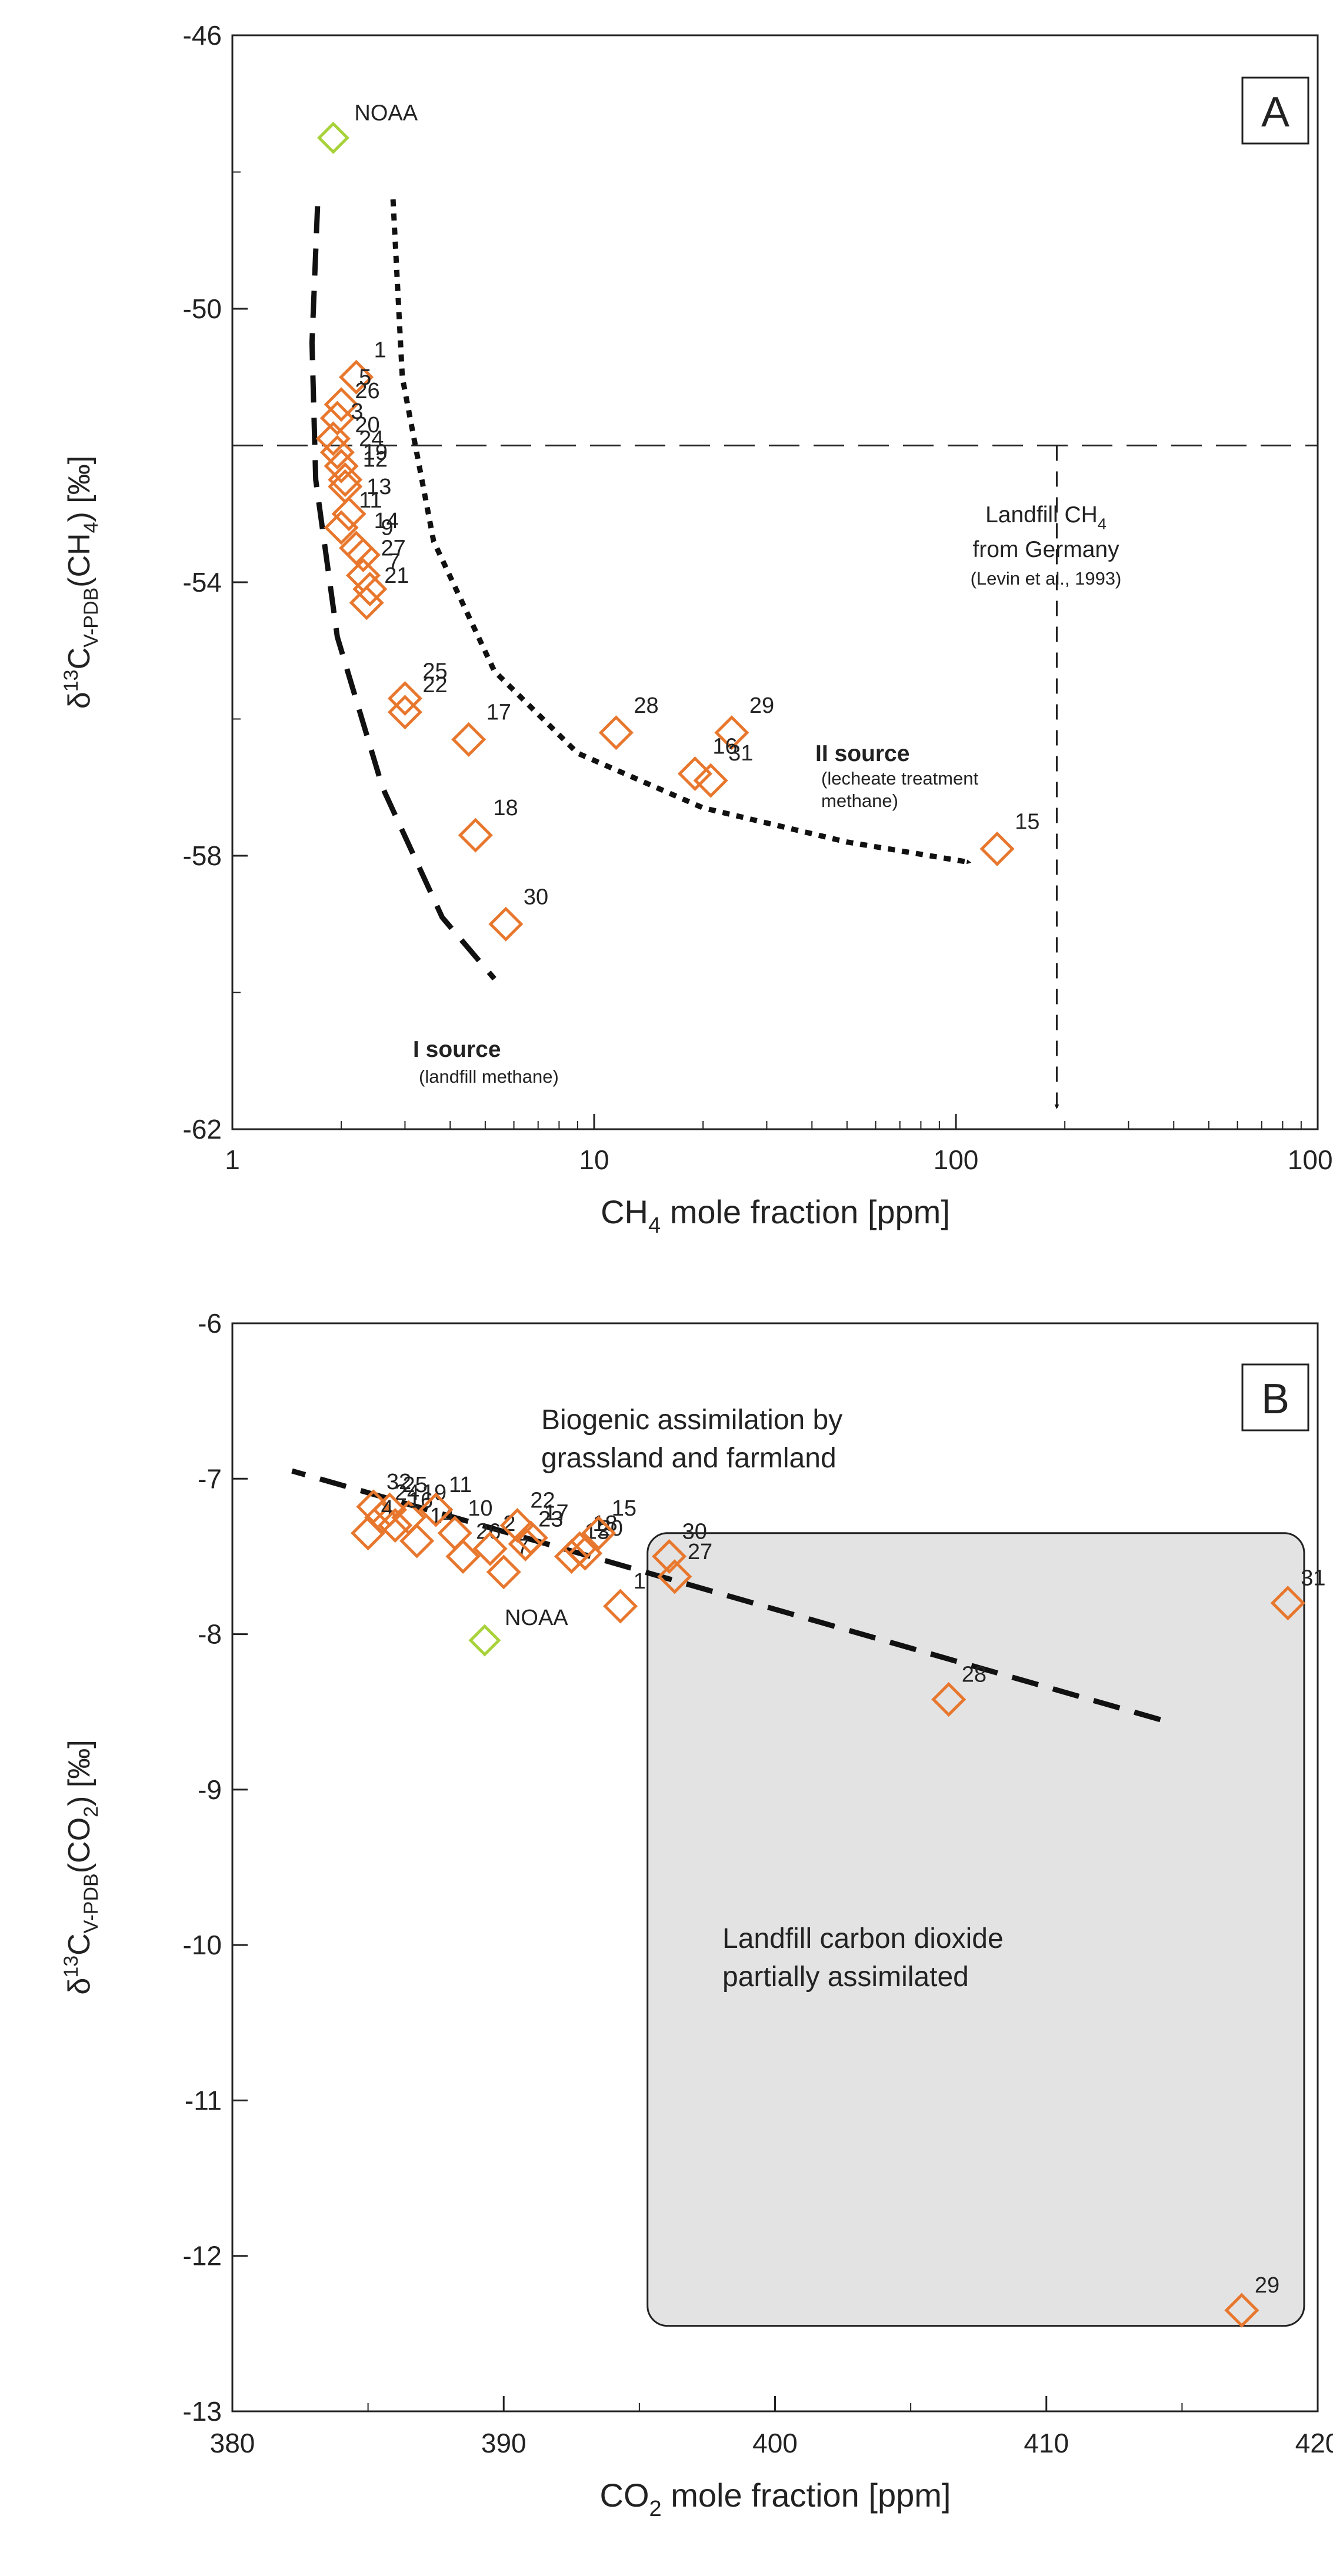 The width and height of the screenshot is (1333, 2576). What do you see at coordinates (761, 705) in the screenshot?
I see `data-label-a: 29` at bounding box center [761, 705].